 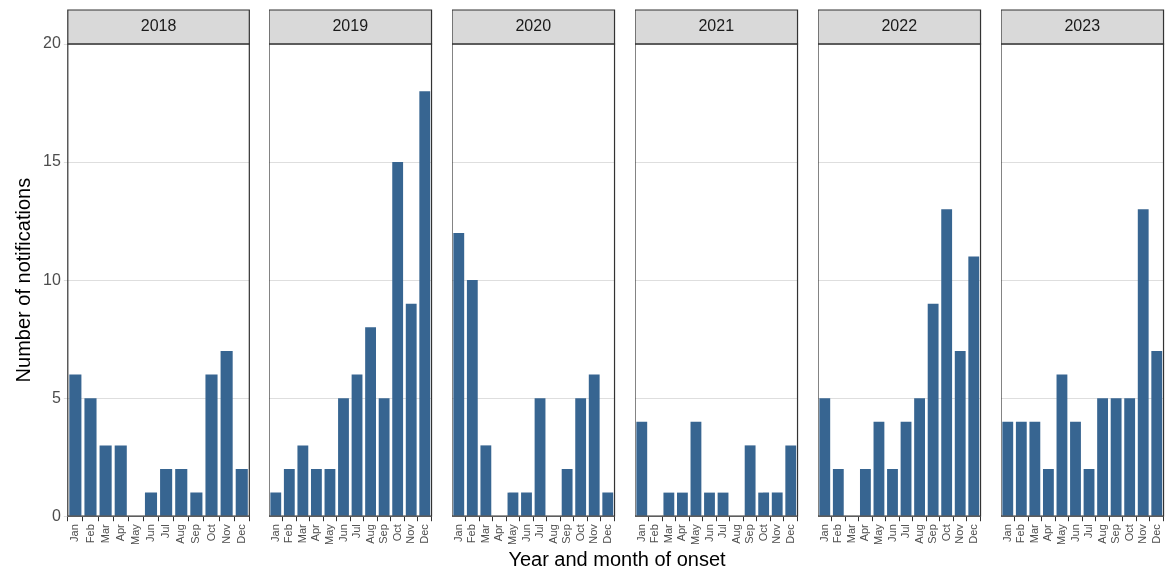 What do you see at coordinates (56, 515) in the screenshot?
I see `y-tick-label: 0` at bounding box center [56, 515].